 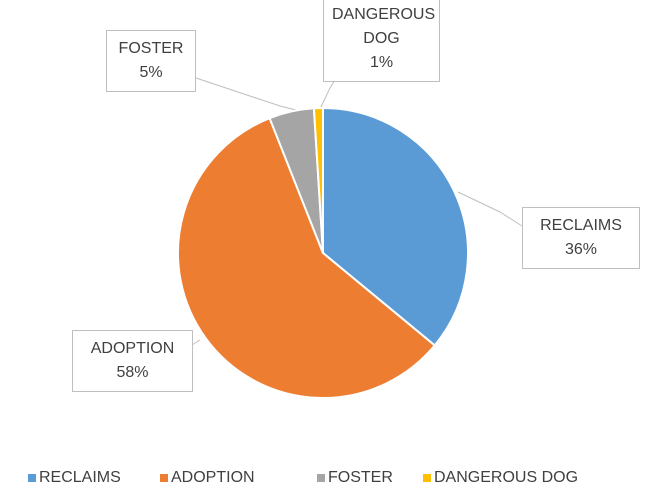 I want to click on data-label: RECLAIMS 36%, so click(x=581, y=238).